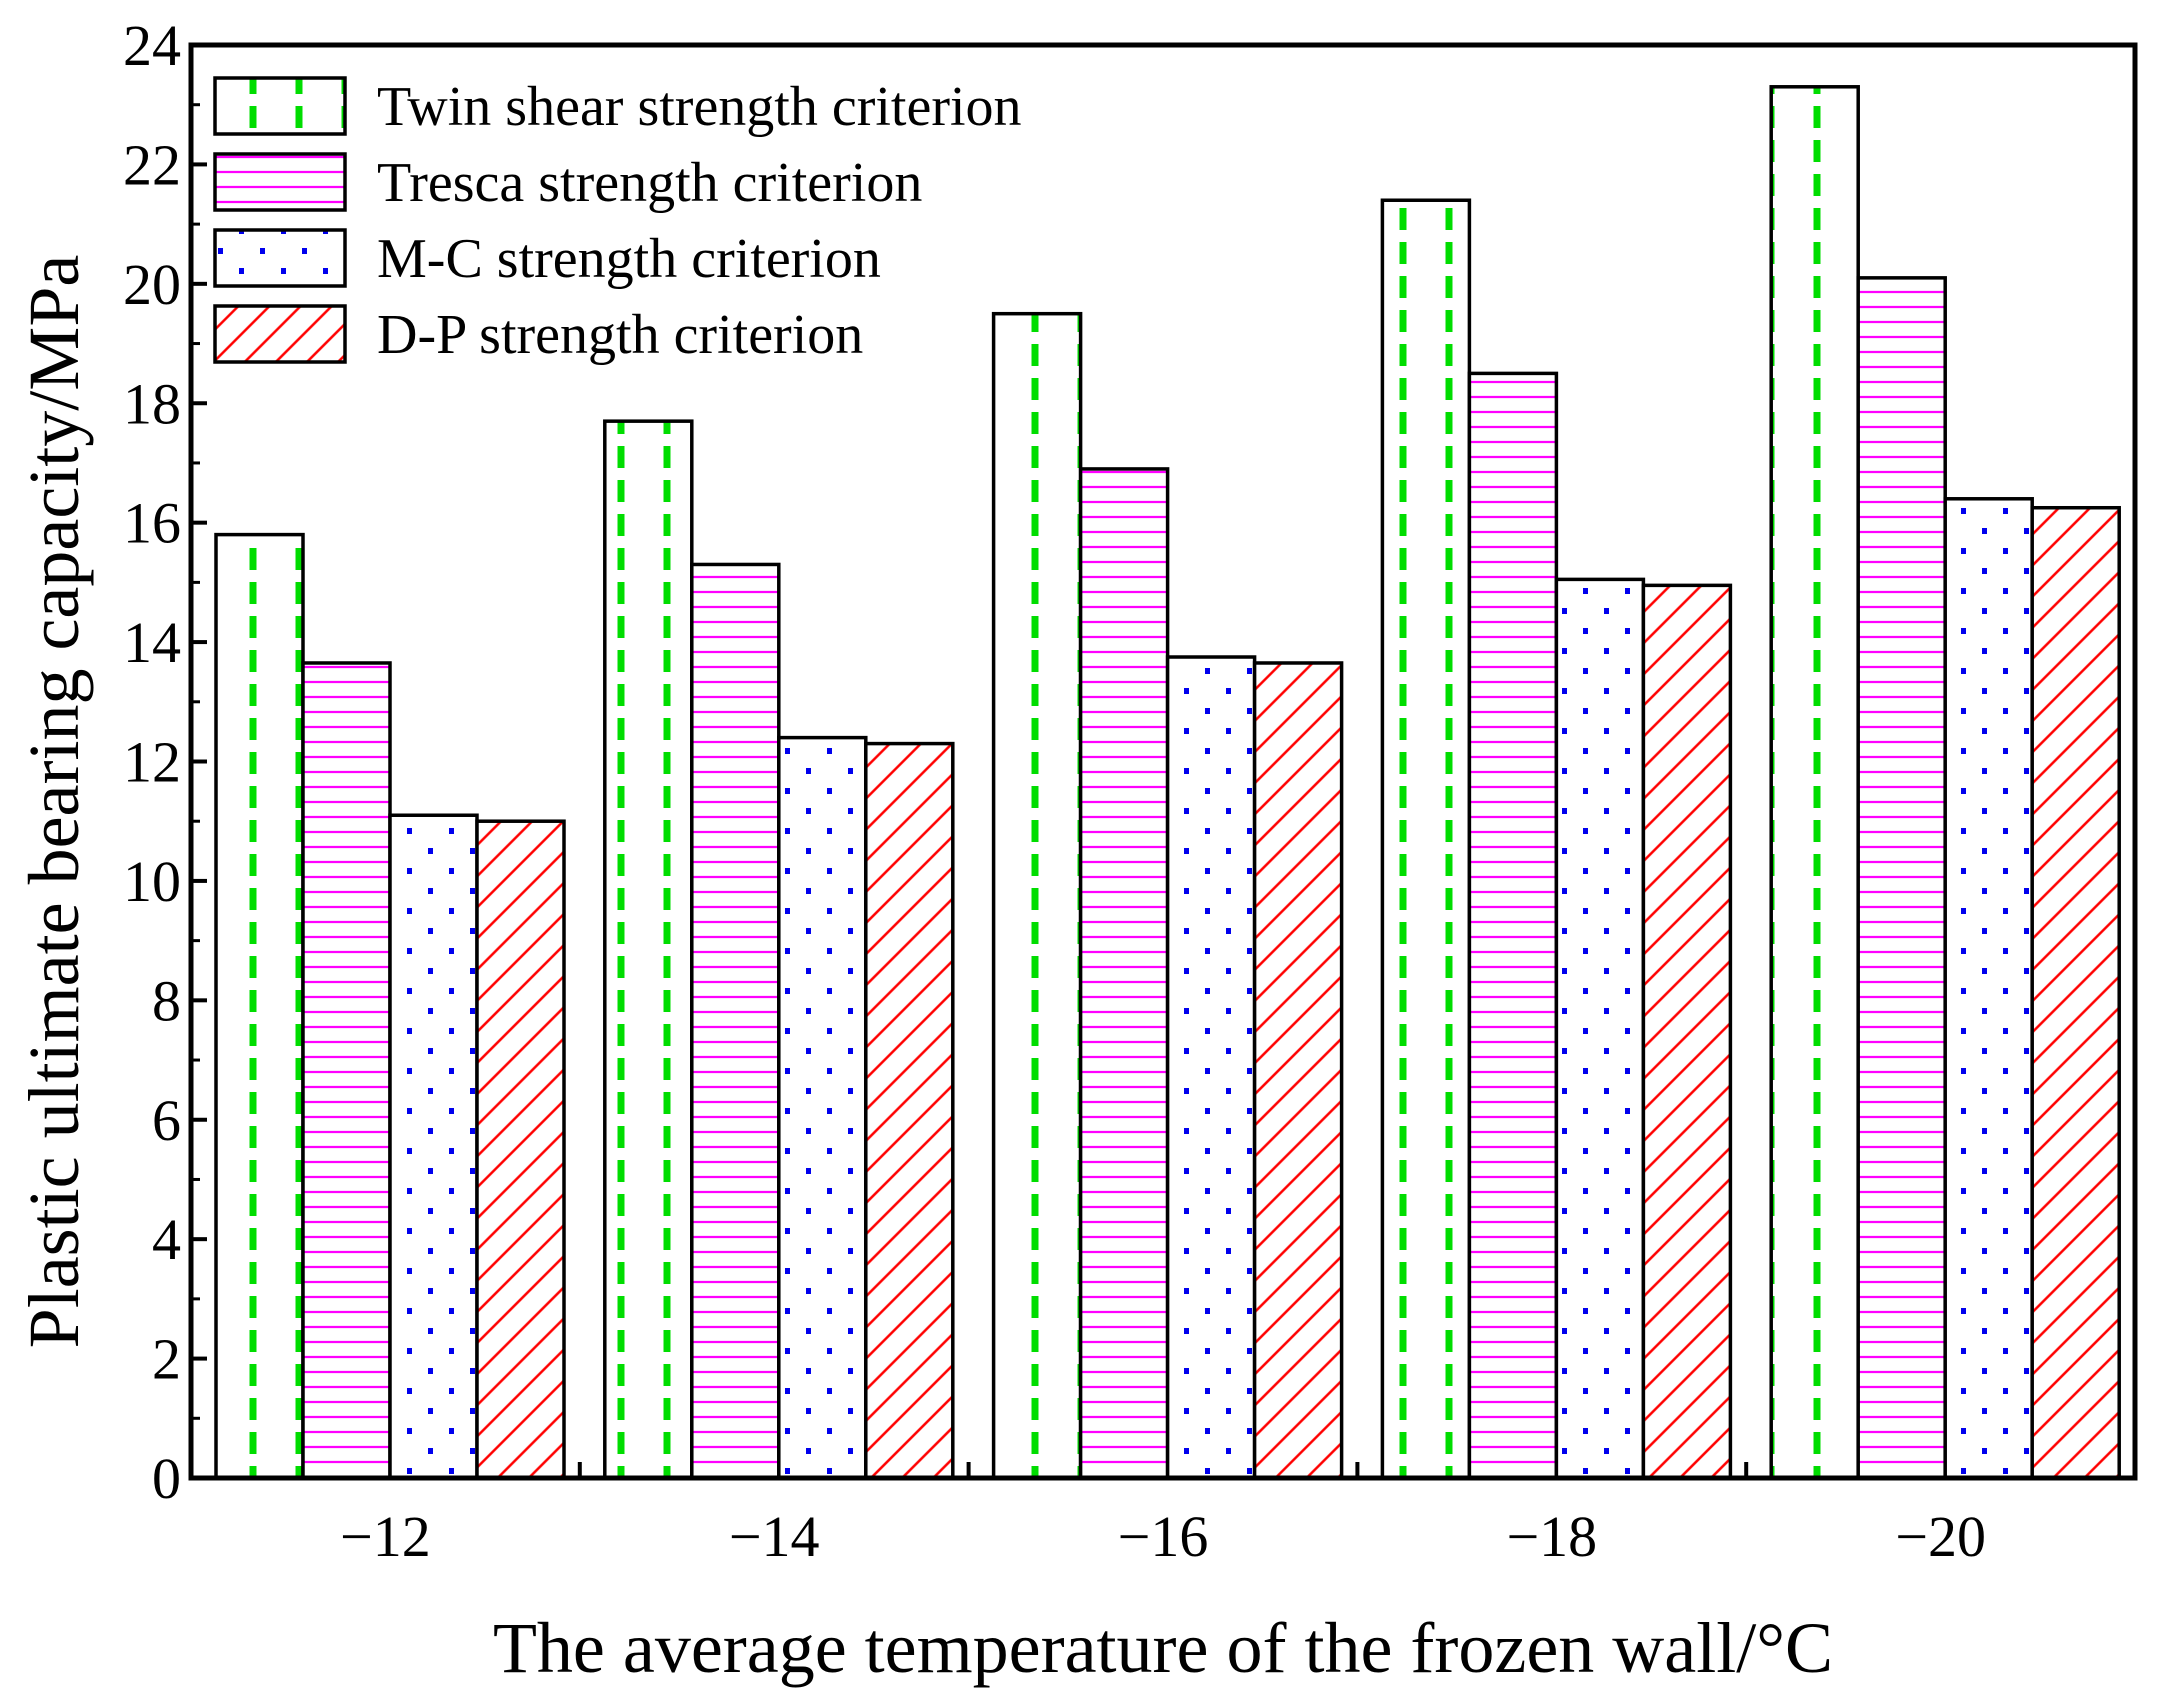 The image size is (2165, 1702). Describe the element at coordinates (166, 1478) in the screenshot. I see `y-tick-label: 0` at that location.